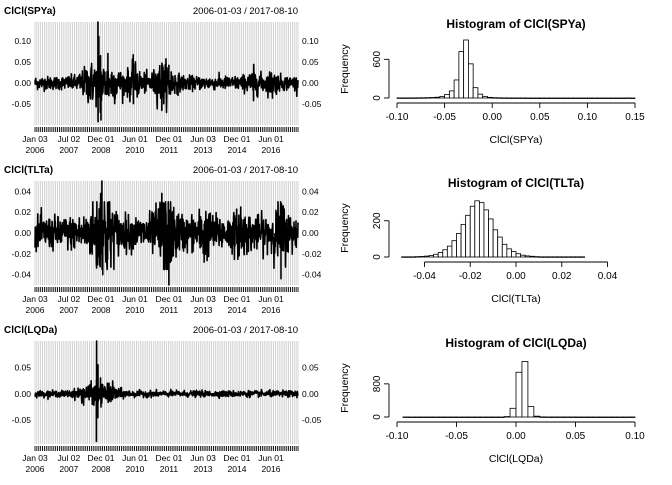 This screenshot has height=485, width=672. I want to click on y-tick-label-left: -0.05, so click(22, 420).